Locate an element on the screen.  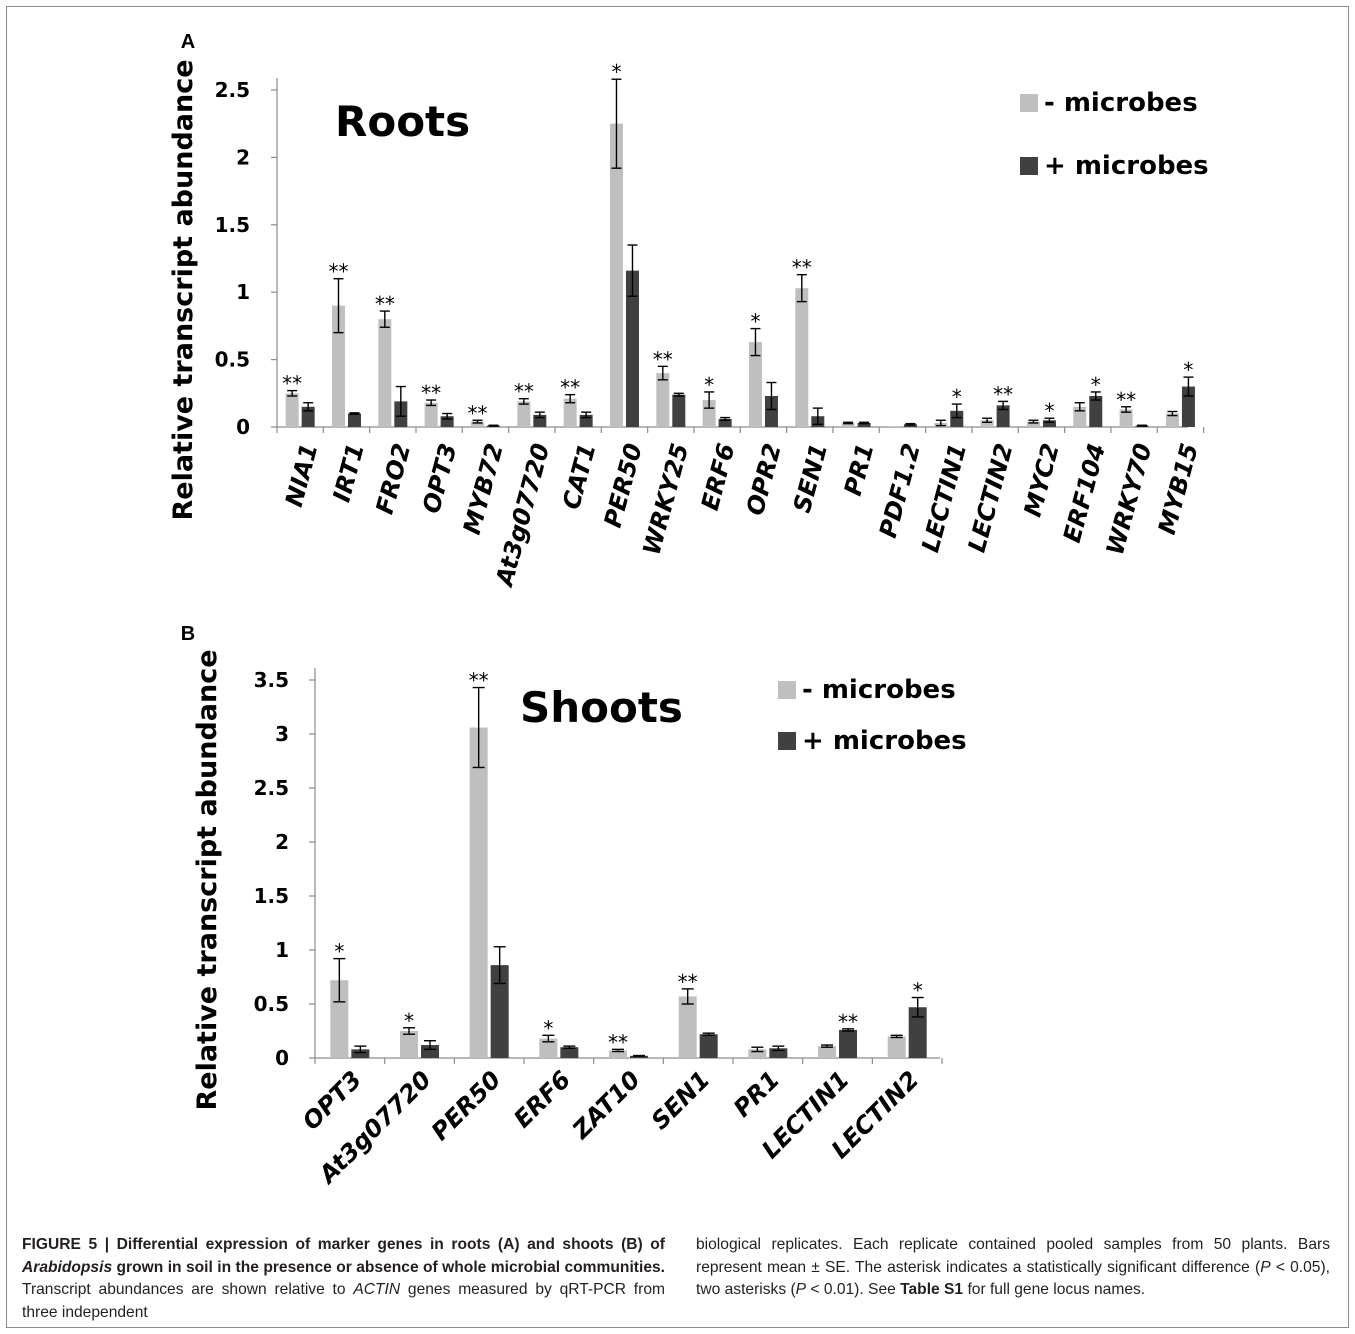
x-category-label: SEN1 is located at coordinates (681, 1101).